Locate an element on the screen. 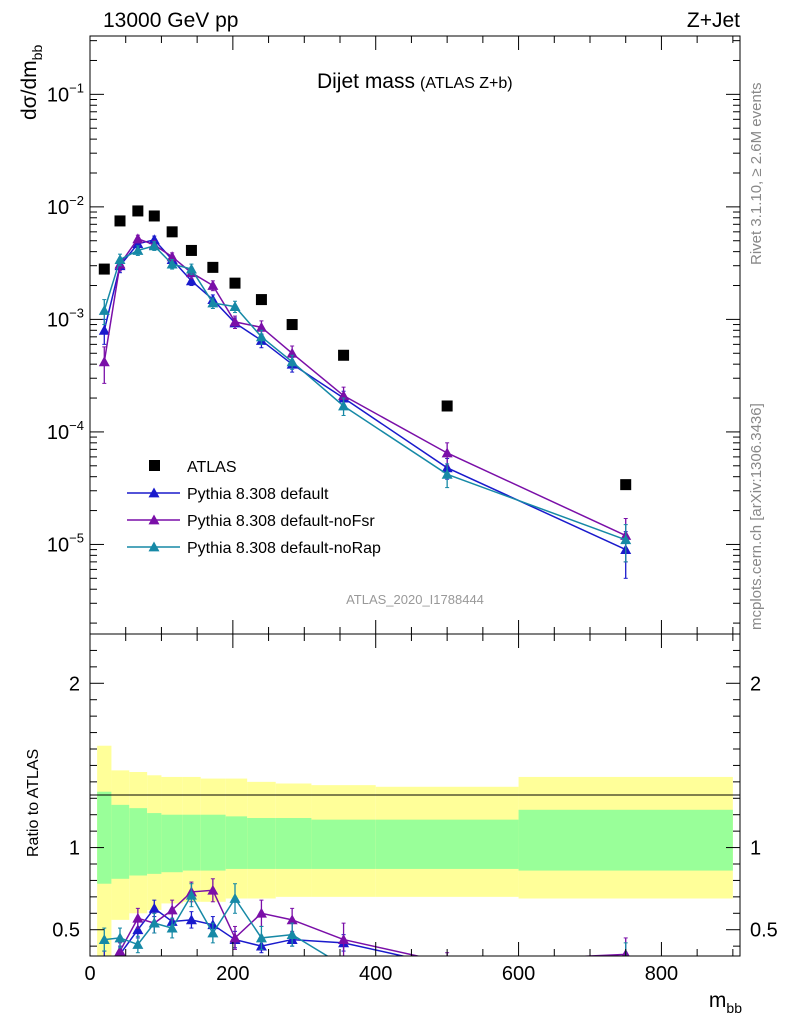 This screenshot has height=1024, width=786. legend-label: Pythia 8.308 default-noFsr is located at coordinates (281, 521).